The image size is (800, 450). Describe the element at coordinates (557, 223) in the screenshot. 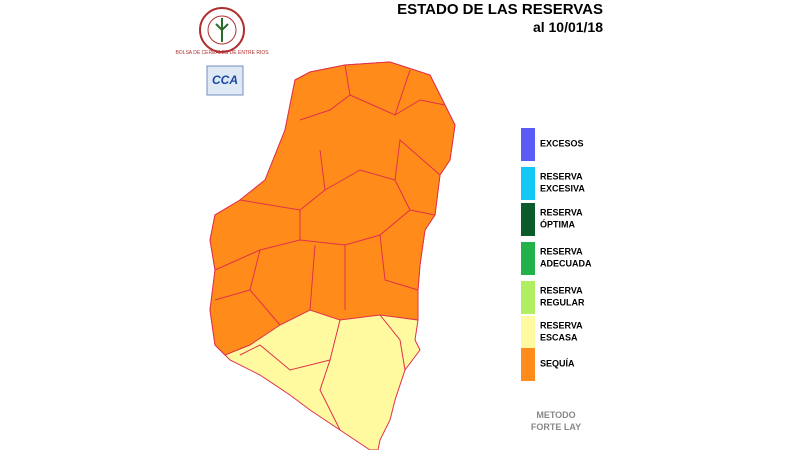

I see `legend-label: ÓPTIMA` at that location.